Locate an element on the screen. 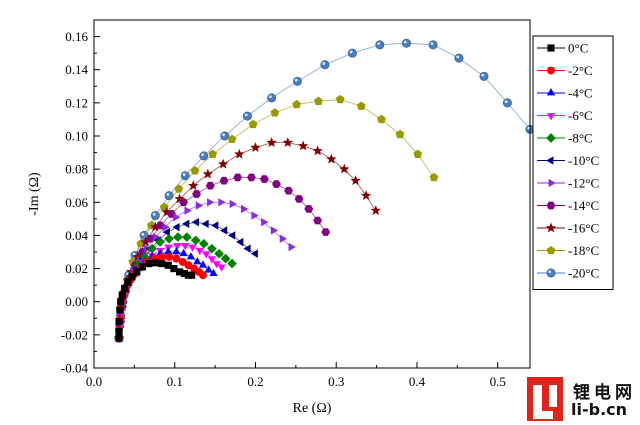 This screenshot has width=640, height=425. legend-label: -18°C is located at coordinates (583, 250).